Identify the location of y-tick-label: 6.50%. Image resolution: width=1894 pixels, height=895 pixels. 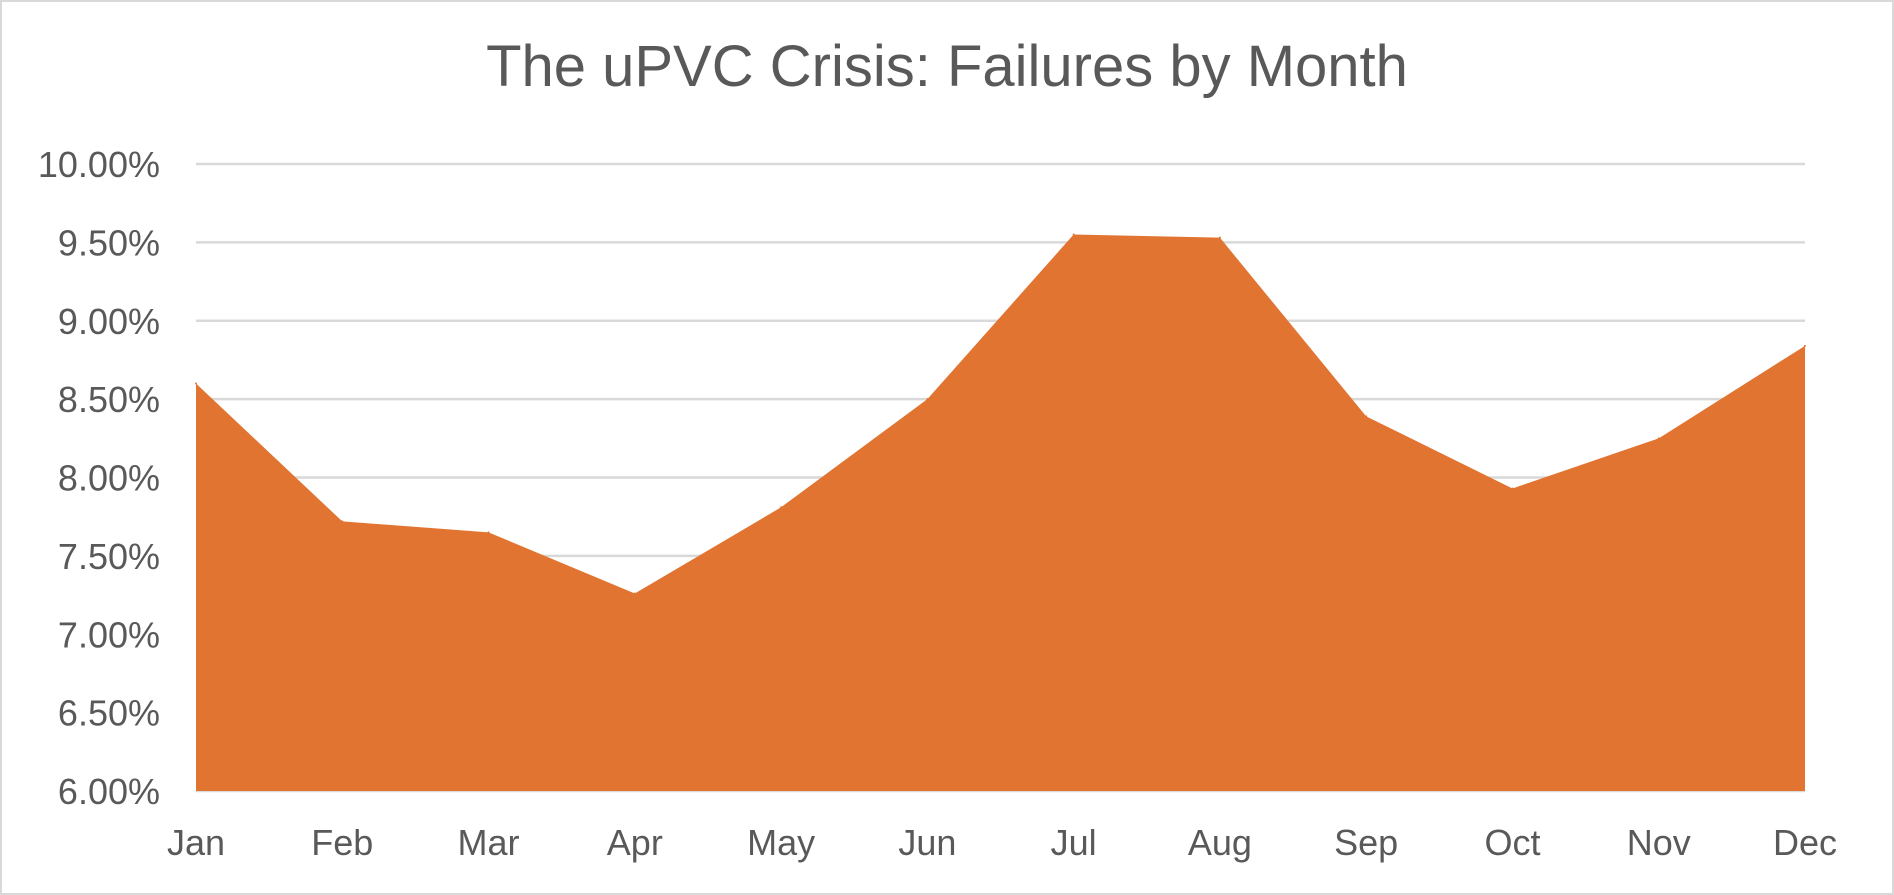
(109, 713).